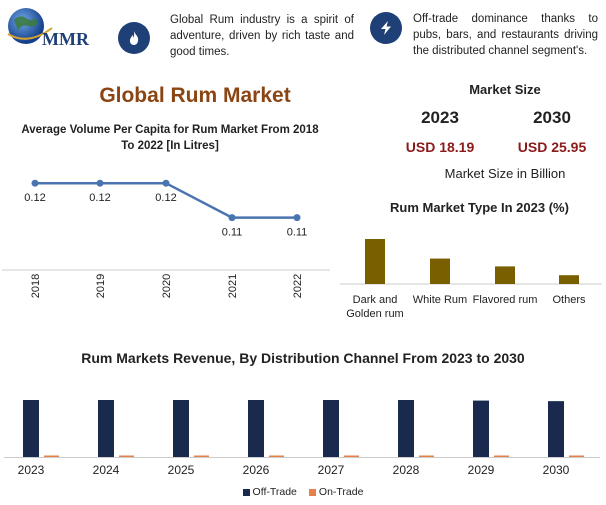 This screenshot has height=505, width=606. What do you see at coordinates (274, 492) in the screenshot?
I see `legend-label-off-trade: Off-Trade` at bounding box center [274, 492].